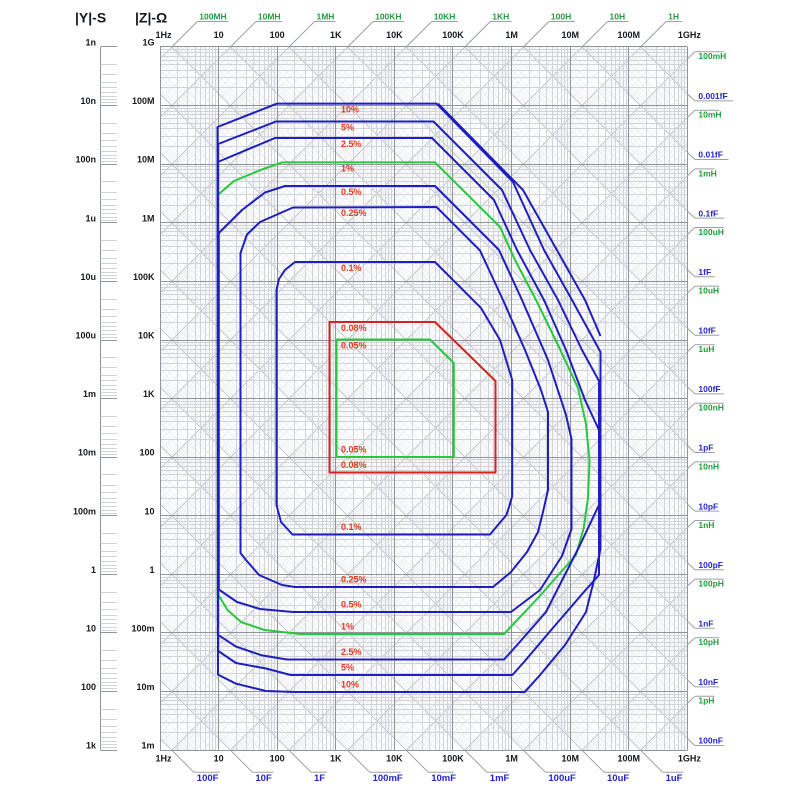 Image resolution: width=800 pixels, height=800 pixels. Describe the element at coordinates (88, 277) in the screenshot. I see `svg-text: 10u` at that location.